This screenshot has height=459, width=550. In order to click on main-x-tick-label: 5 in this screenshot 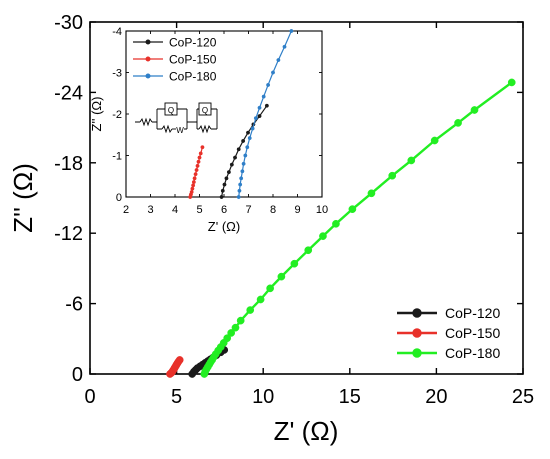, I will do `click(176, 397)`.